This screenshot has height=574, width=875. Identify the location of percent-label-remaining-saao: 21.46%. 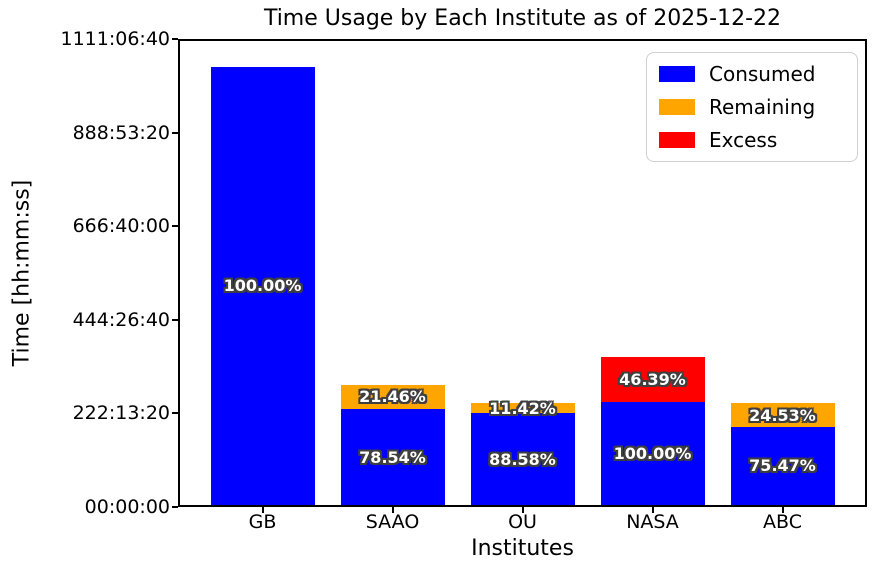
(392, 397).